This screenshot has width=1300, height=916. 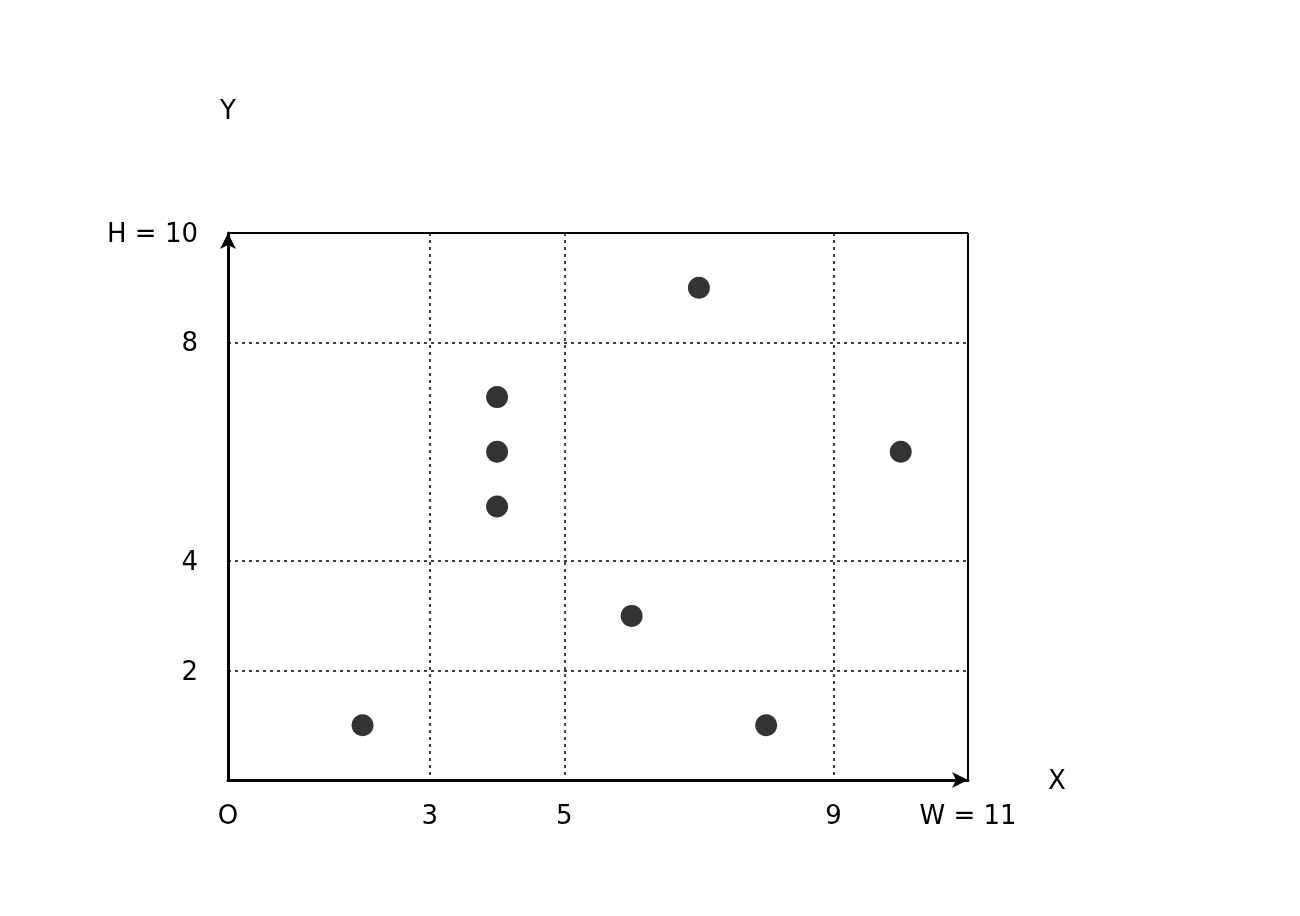 What do you see at coordinates (564, 815) in the screenshot?
I see `x-tick-label: 5` at bounding box center [564, 815].